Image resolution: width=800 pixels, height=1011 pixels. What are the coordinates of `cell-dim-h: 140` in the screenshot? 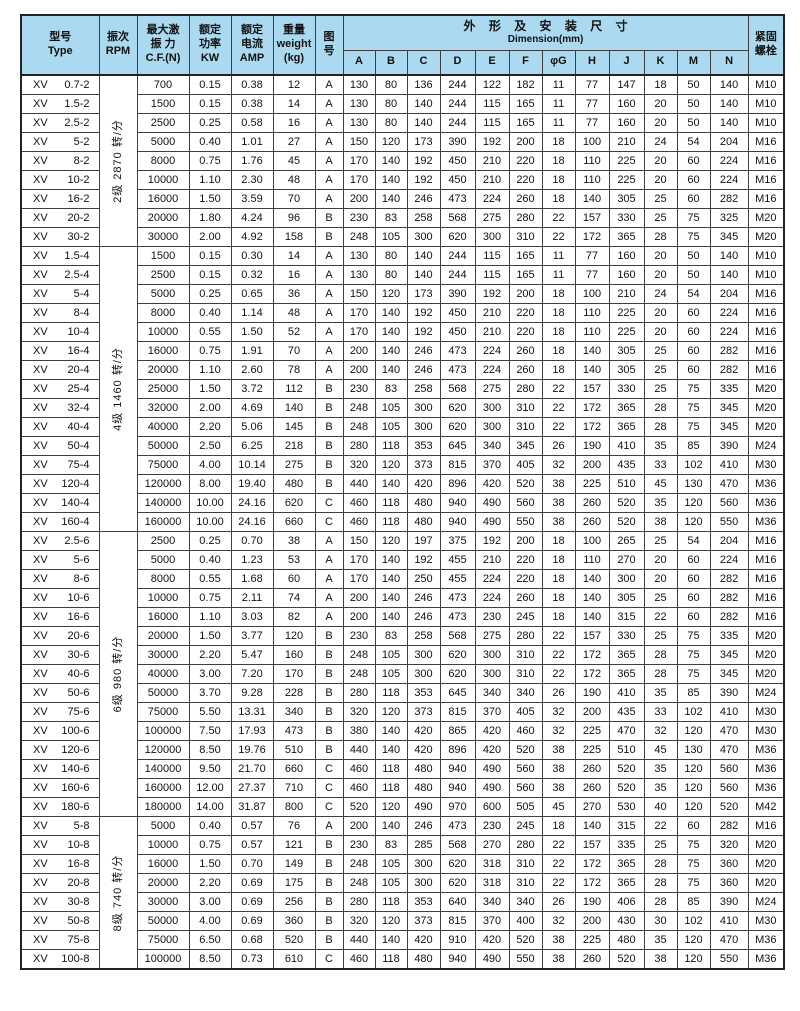 It's located at (592, 579).